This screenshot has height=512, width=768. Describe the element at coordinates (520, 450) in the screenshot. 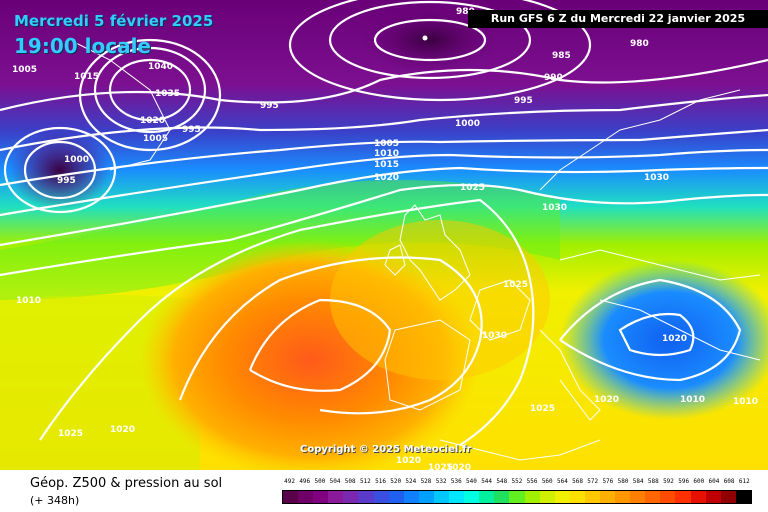

I see `north-africa-coast` at that location.